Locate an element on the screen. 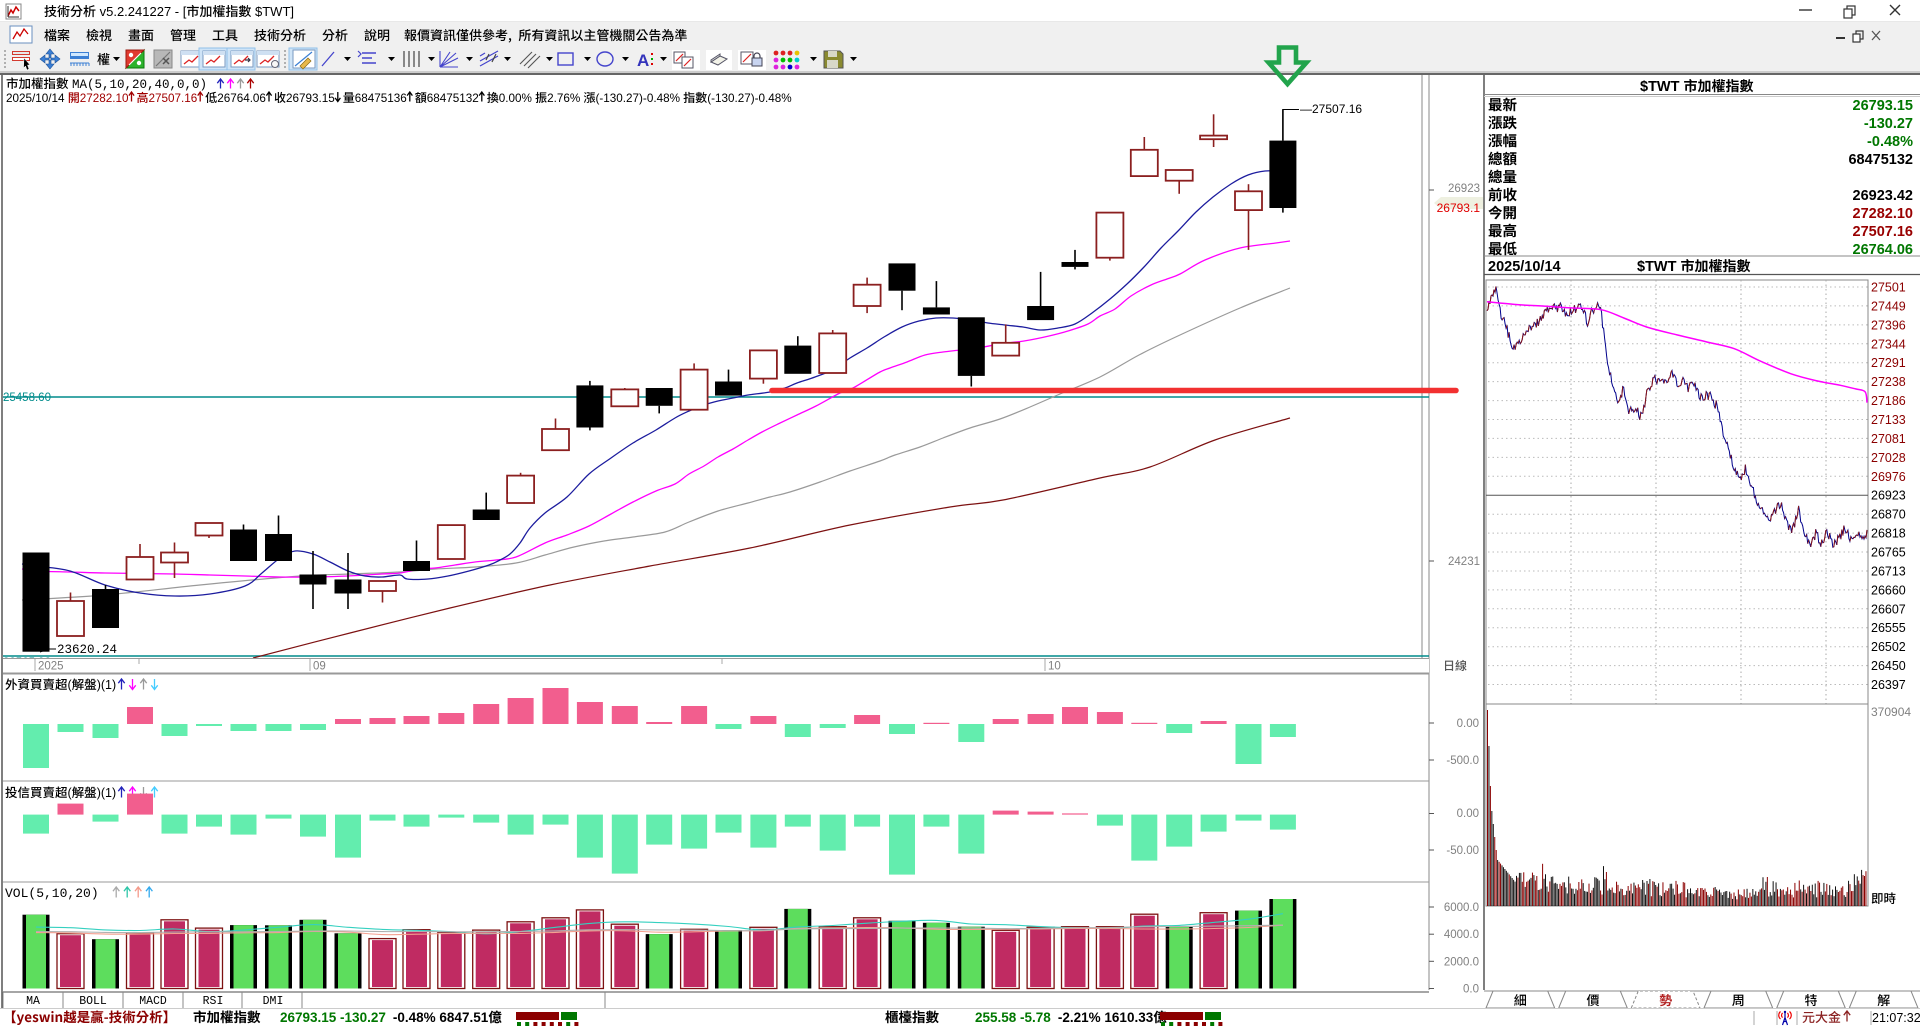 The width and height of the screenshot is (1920, 1026). svg-text: 2000.0 is located at coordinates (1461, 962).